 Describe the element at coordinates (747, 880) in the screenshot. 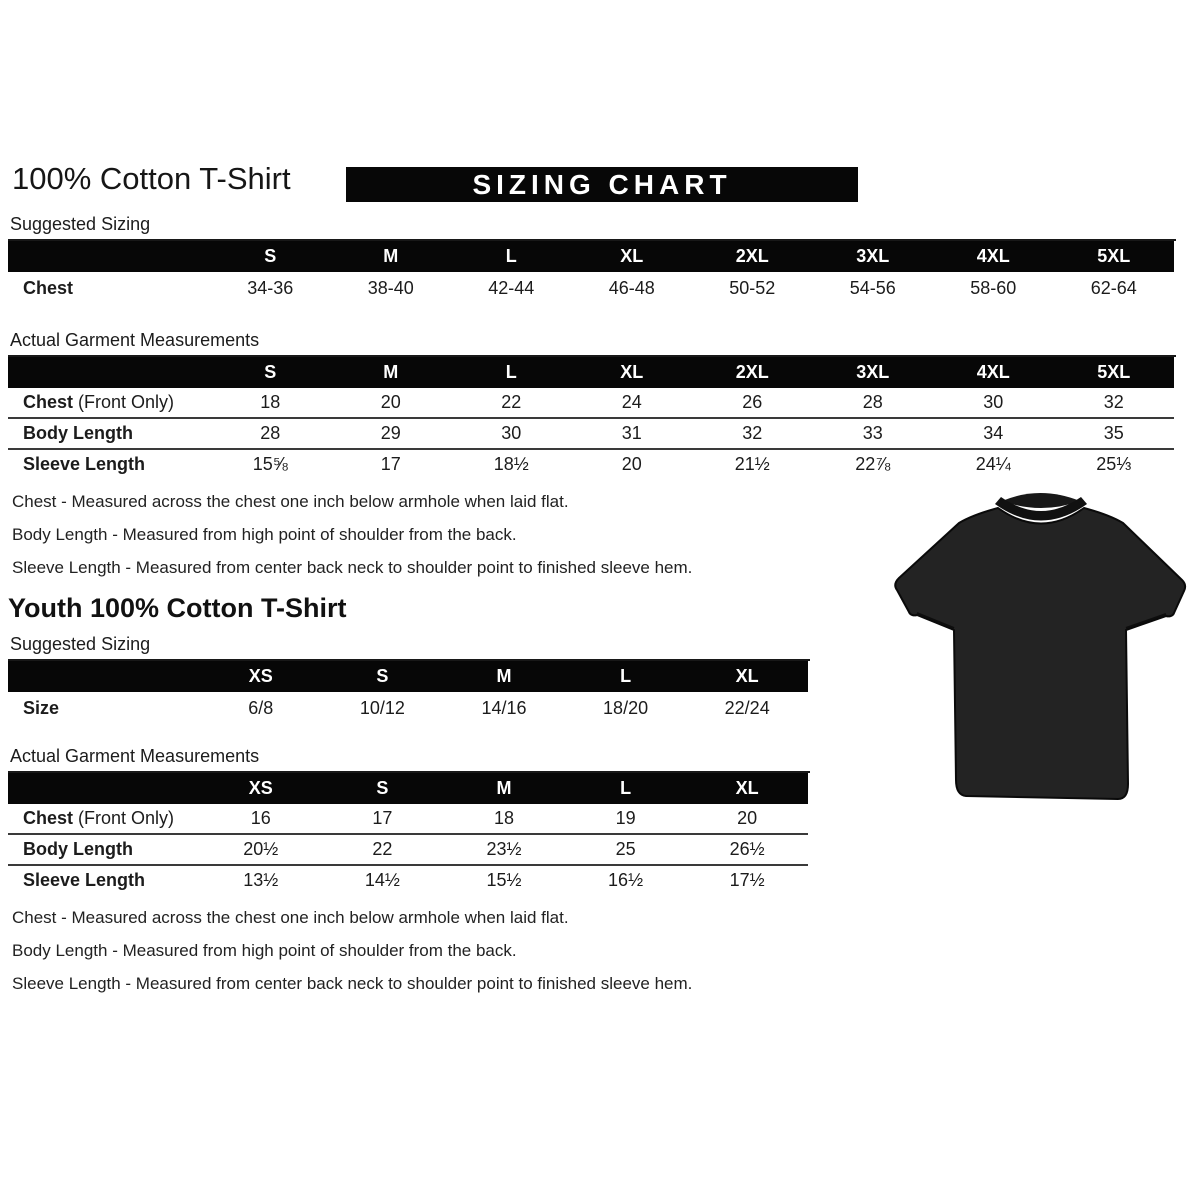

I see `measurement-value: 17½` at that location.